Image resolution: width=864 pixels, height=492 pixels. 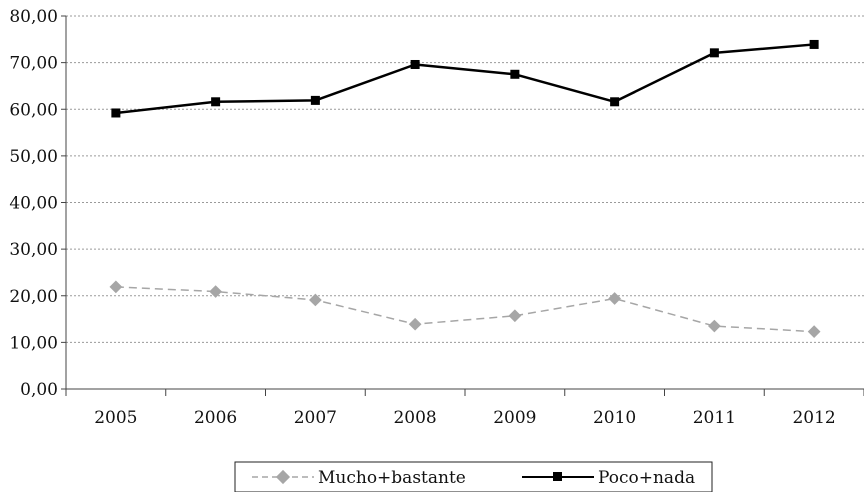 What do you see at coordinates (465, 79) in the screenshot?
I see `series-line-poco-nada` at bounding box center [465, 79].